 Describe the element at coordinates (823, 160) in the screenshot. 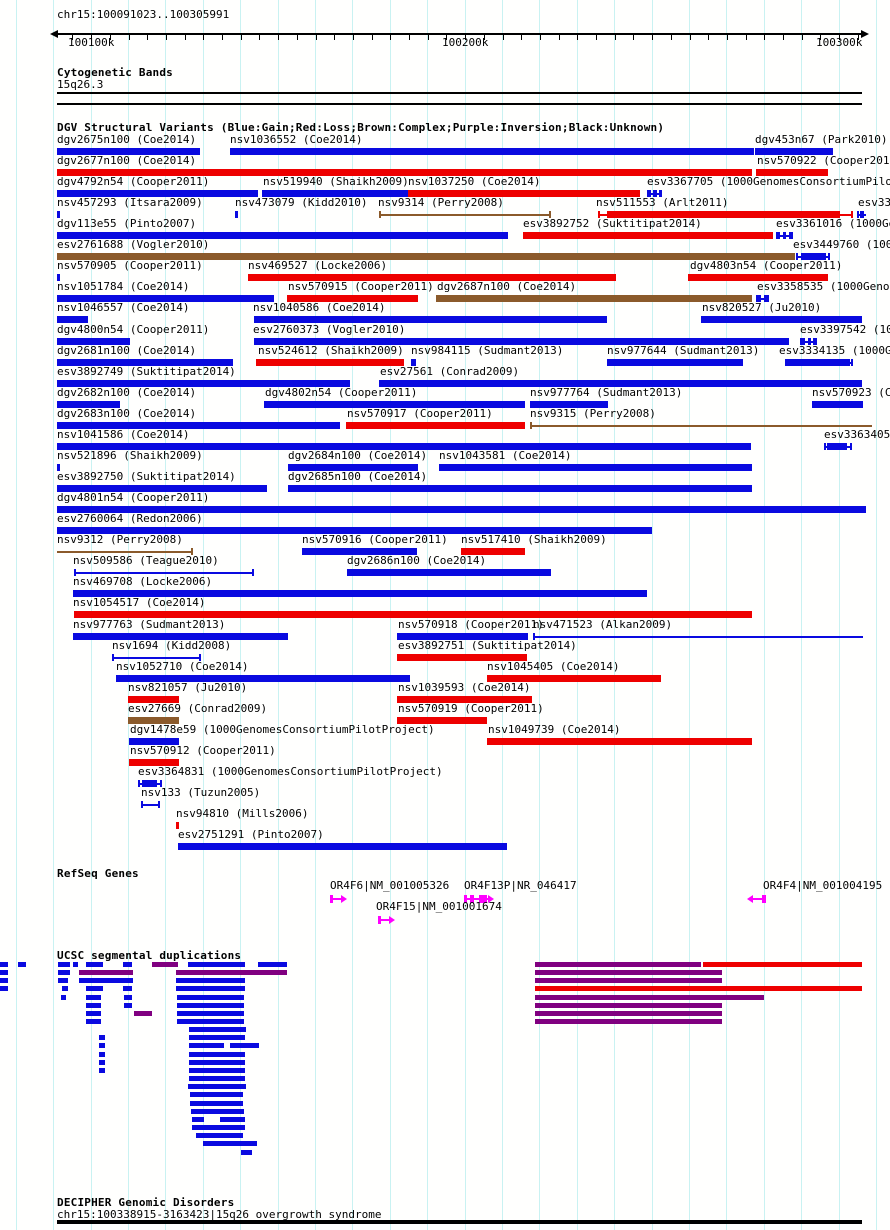

I see `variant-label: nsv570922 (Cooper2011)` at that location.